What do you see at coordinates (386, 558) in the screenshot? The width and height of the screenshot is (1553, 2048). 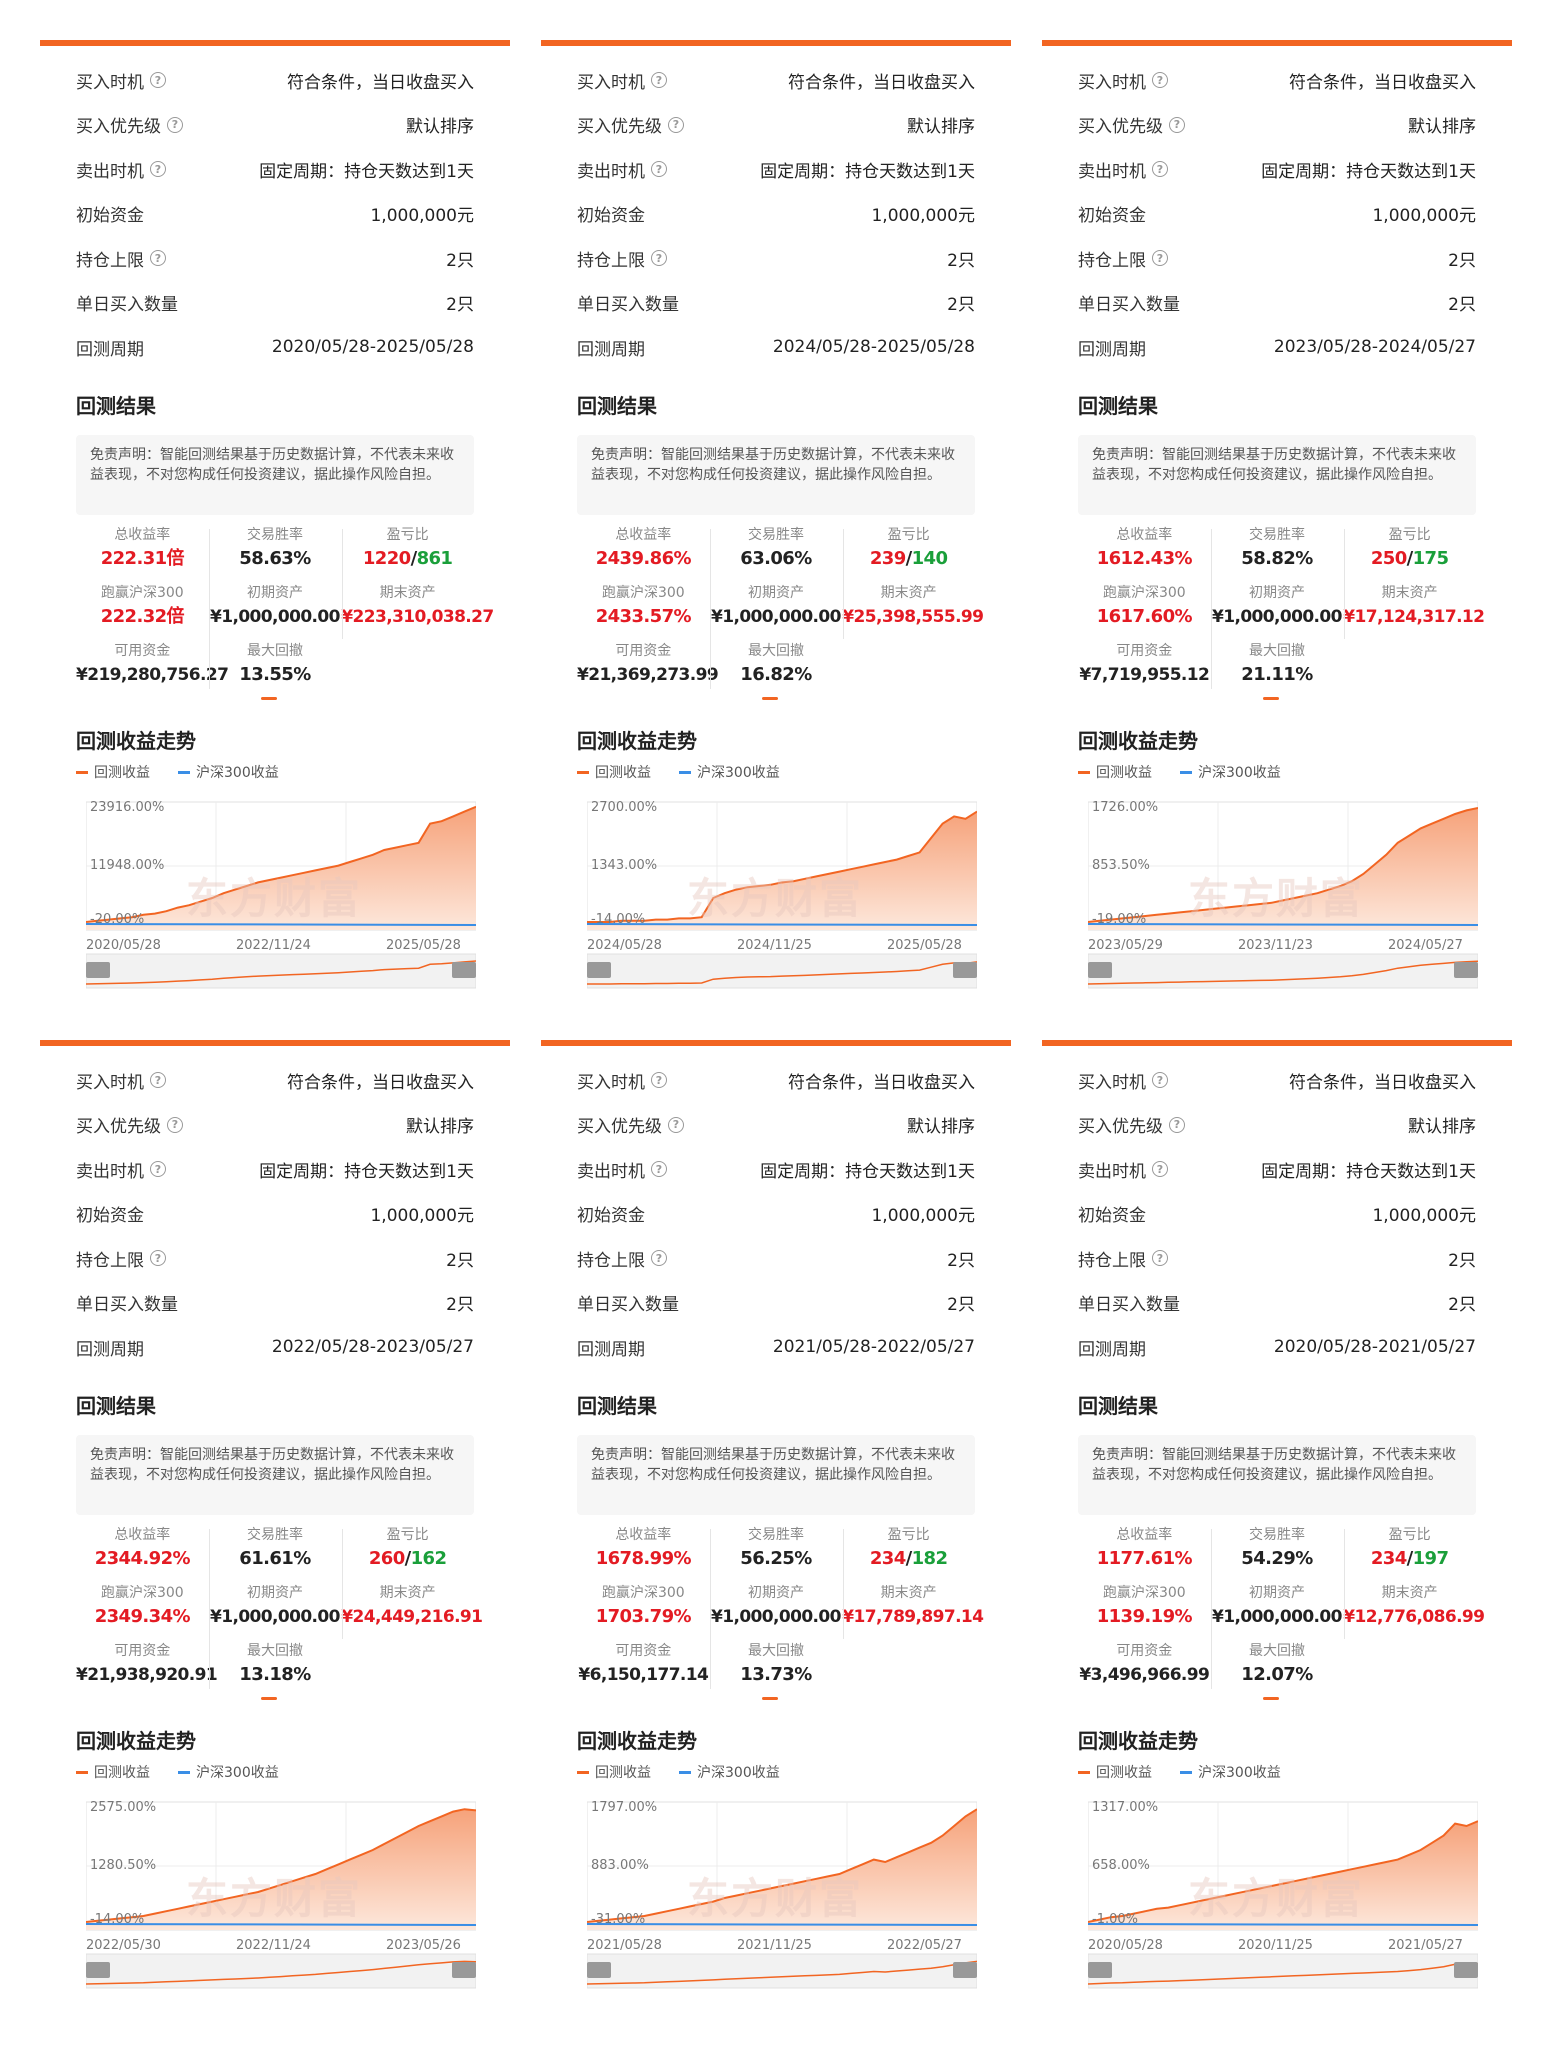 I see `win-count: 1220` at bounding box center [386, 558].